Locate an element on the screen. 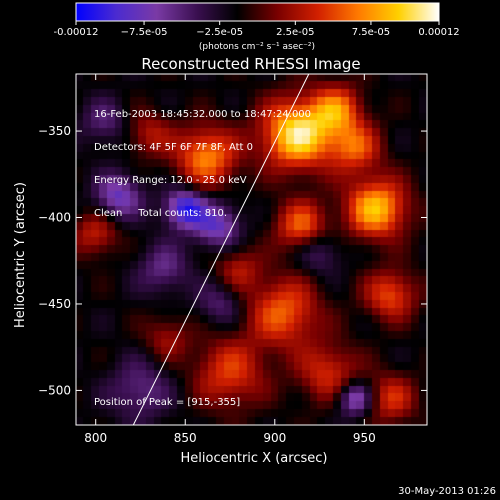 Image resolution: width=500 pixels, height=500 pixels. info-time-range: 16-Feb-2003 18:45:32.000 to 18:47:24.000 is located at coordinates (203, 114).